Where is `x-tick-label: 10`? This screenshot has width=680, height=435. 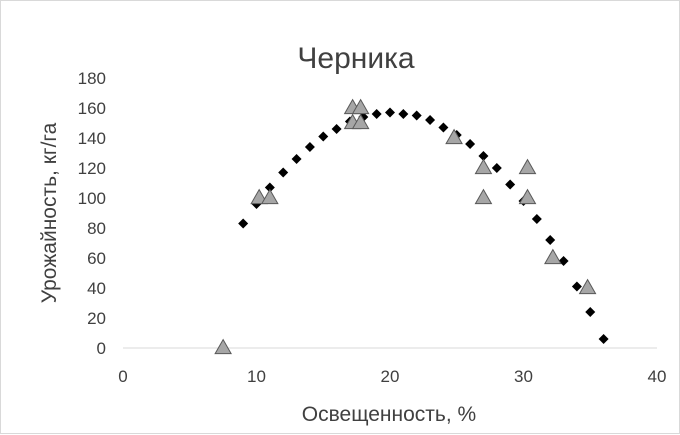 x-tick-label: 10 is located at coordinates (256, 376).